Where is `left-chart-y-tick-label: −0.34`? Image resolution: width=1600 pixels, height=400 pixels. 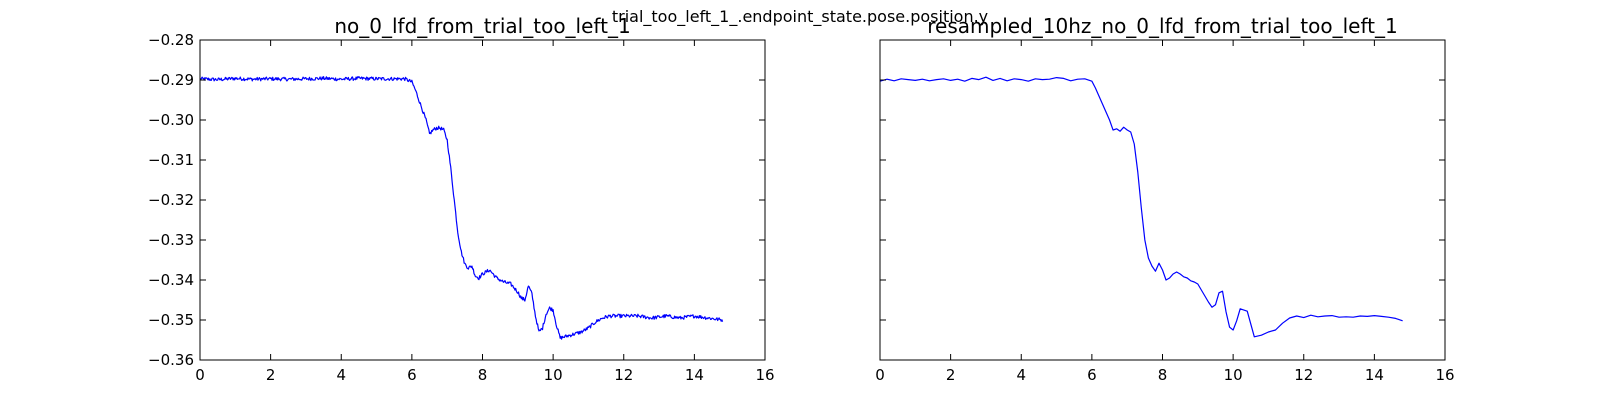
left-chart-y-tick-label: −0.34 is located at coordinates (171, 280).